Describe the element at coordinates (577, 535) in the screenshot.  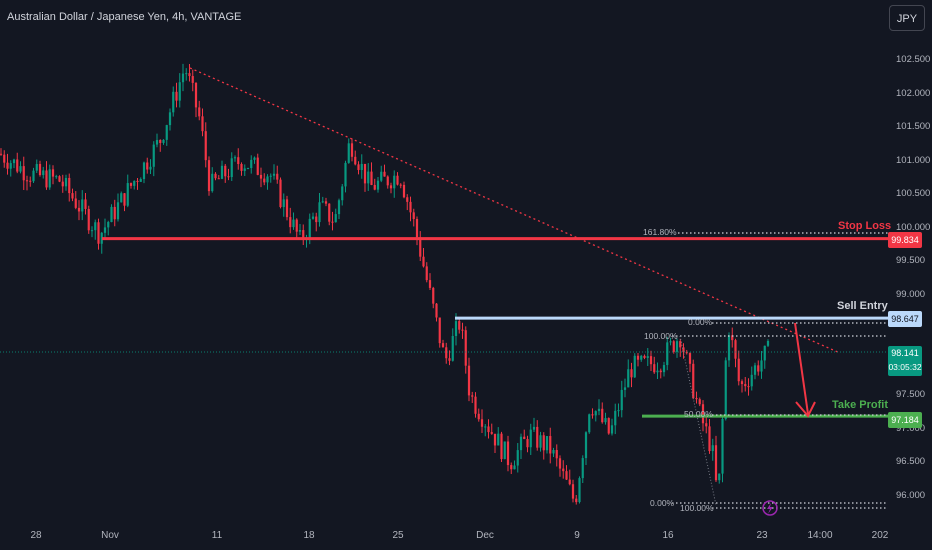
I see `x-tick-label: 9` at that location.